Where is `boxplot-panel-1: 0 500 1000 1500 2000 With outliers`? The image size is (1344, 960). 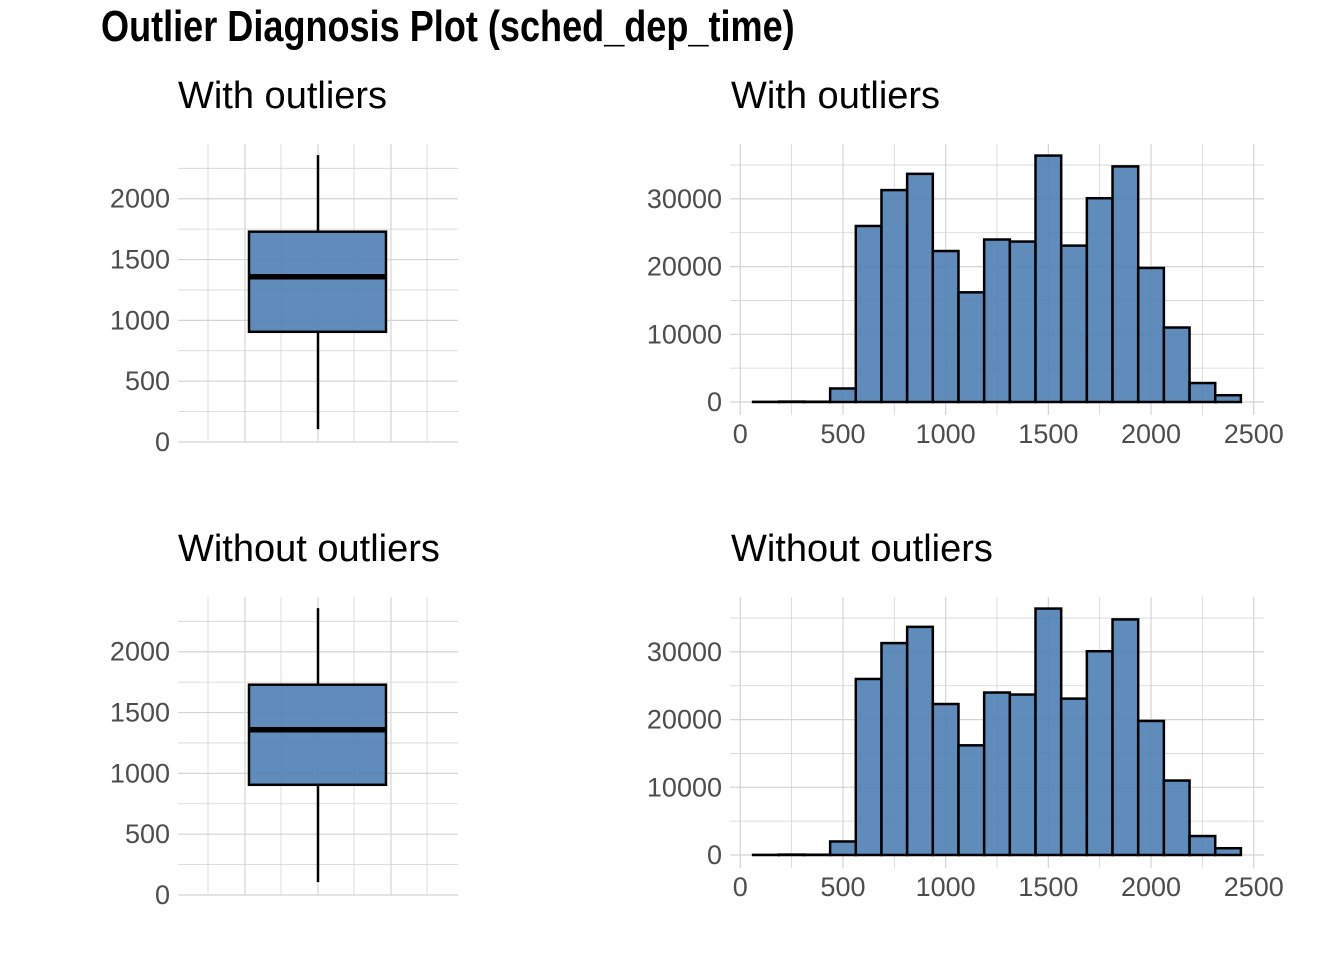
boxplot-panel-1: 0 500 1000 1500 2000 With outliers is located at coordinates (284, 266).